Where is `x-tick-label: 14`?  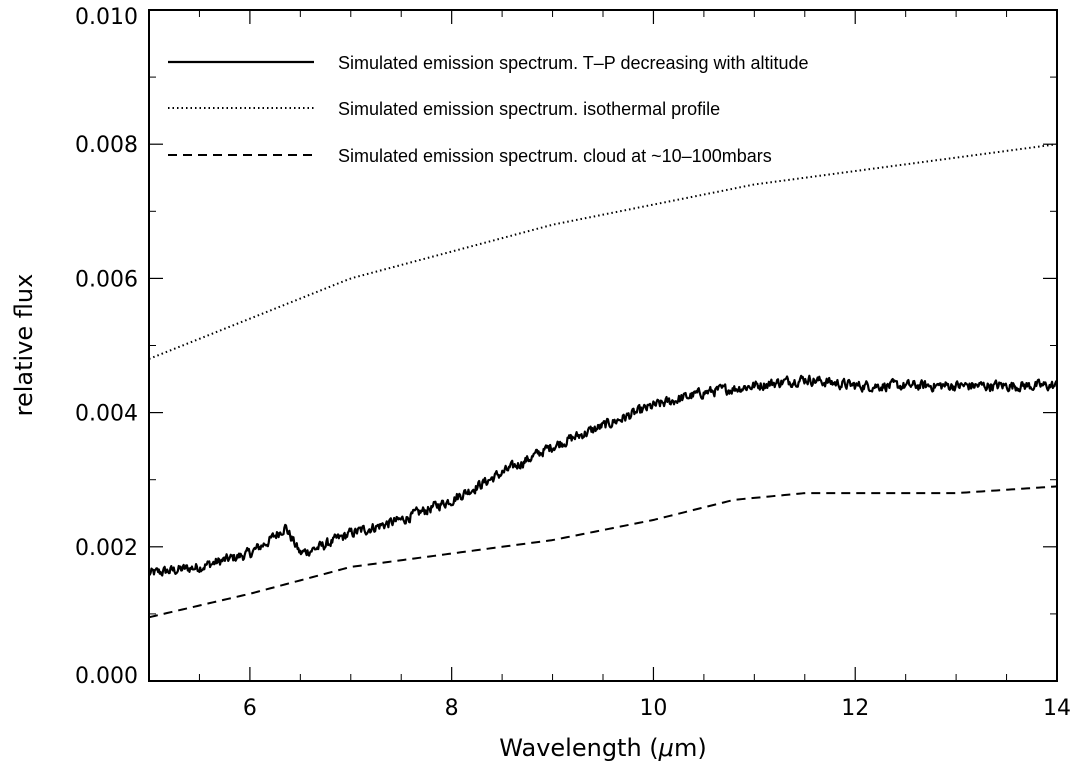 x-tick-label: 14 is located at coordinates (1057, 708).